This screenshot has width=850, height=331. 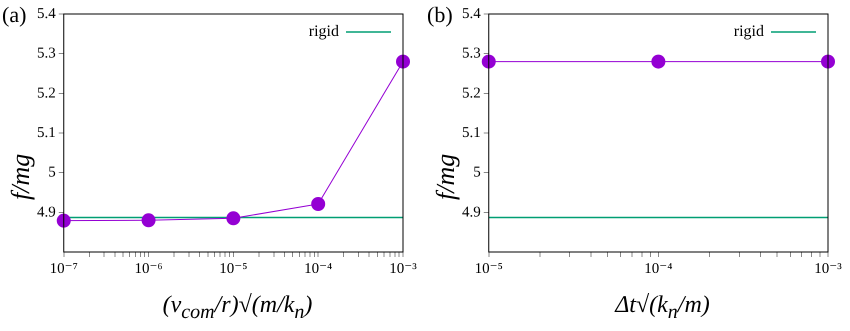 What do you see at coordinates (64, 268) in the screenshot?
I see `x-tick-label: 10⁻⁷` at bounding box center [64, 268].